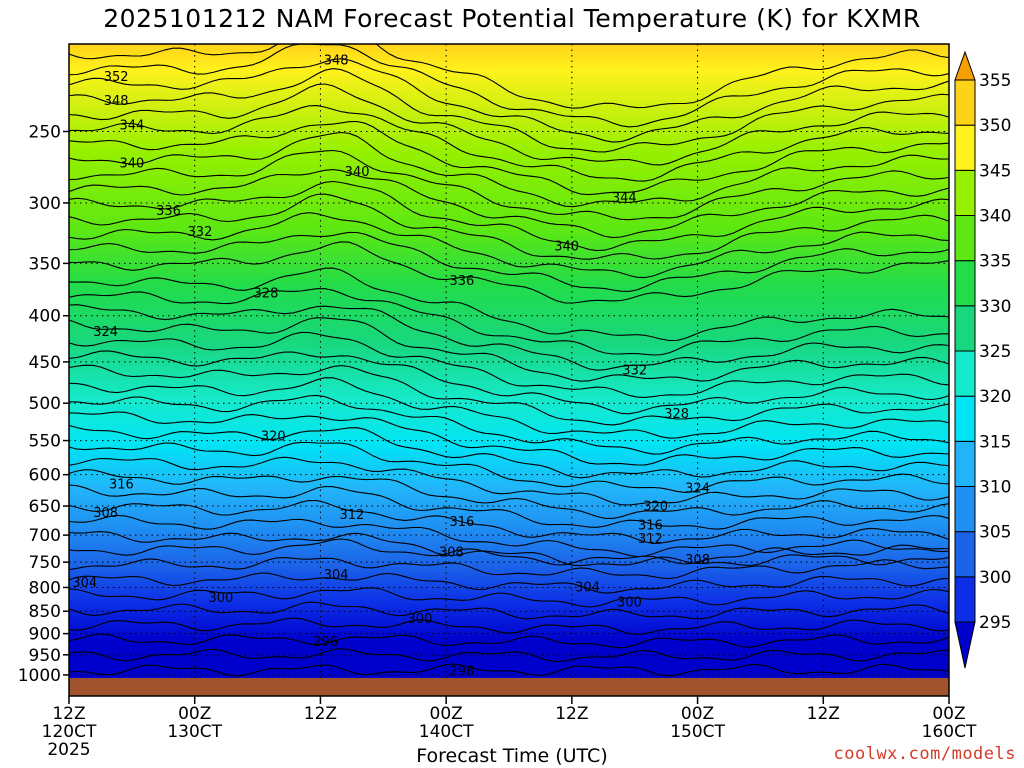 This screenshot has height=768, width=1024. I want to click on colorbar-tick-label: 305, so click(995, 533).